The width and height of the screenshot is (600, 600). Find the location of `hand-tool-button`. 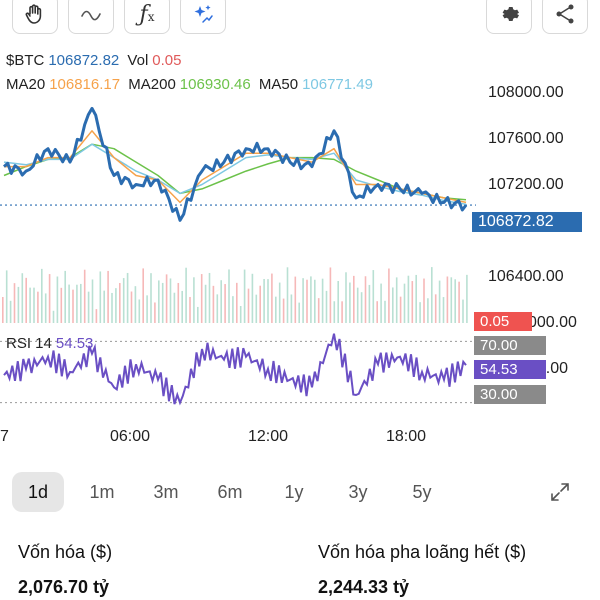

hand-tool-button is located at coordinates (35, 17).